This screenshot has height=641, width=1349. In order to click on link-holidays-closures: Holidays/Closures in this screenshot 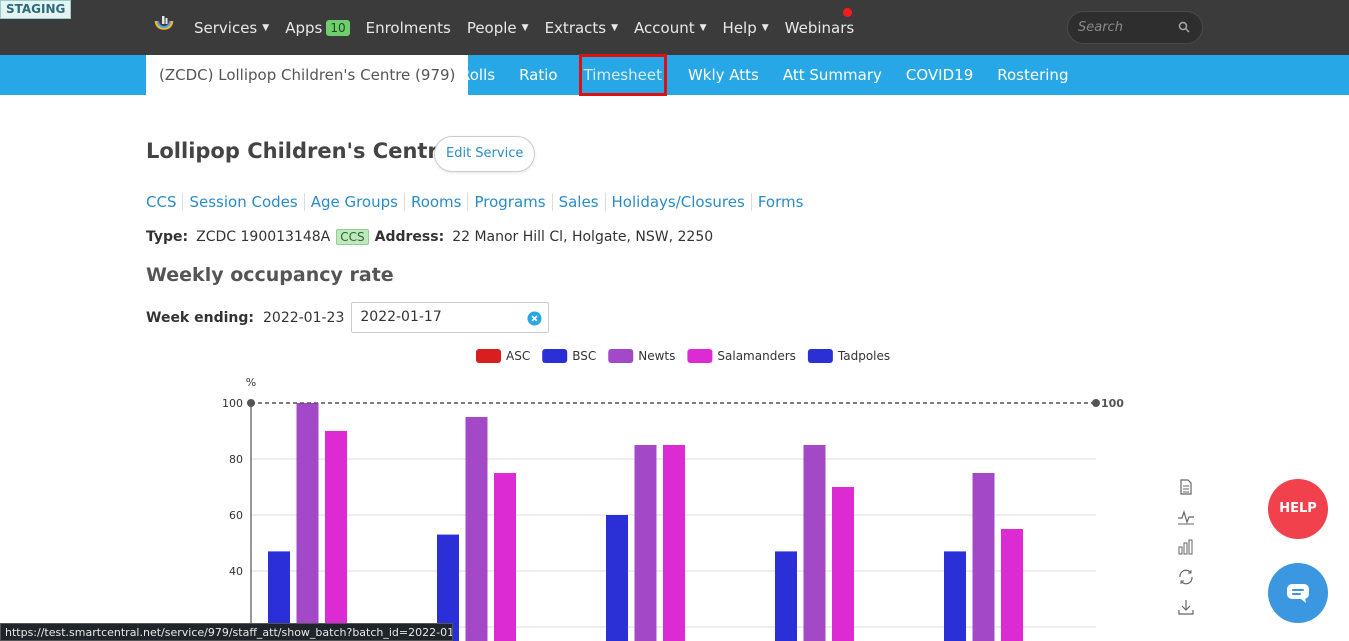, I will do `click(677, 202)`.